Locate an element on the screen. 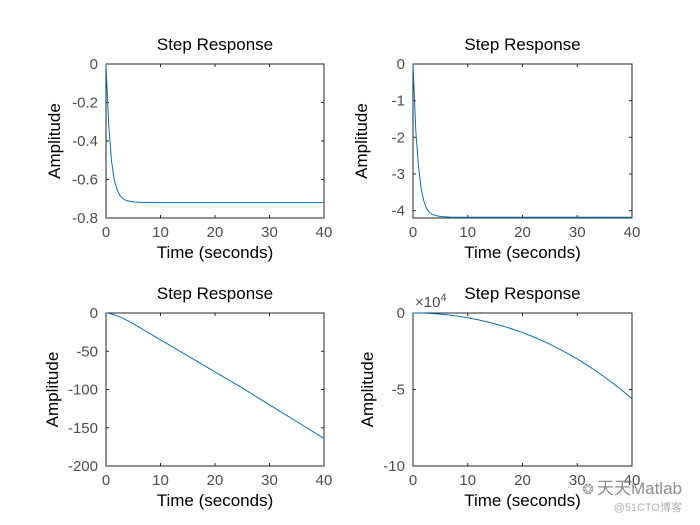 The image size is (700, 525). y-tick-label: -200 is located at coordinates (83, 466).